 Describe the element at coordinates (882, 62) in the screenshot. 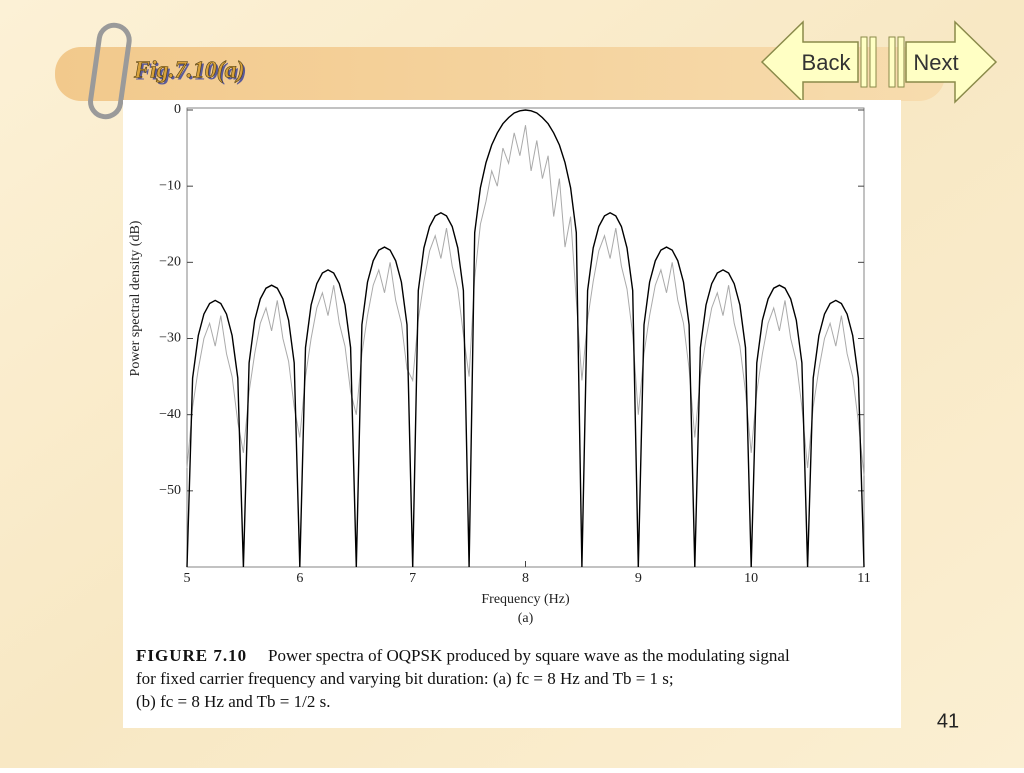

I see `button-separator` at that location.